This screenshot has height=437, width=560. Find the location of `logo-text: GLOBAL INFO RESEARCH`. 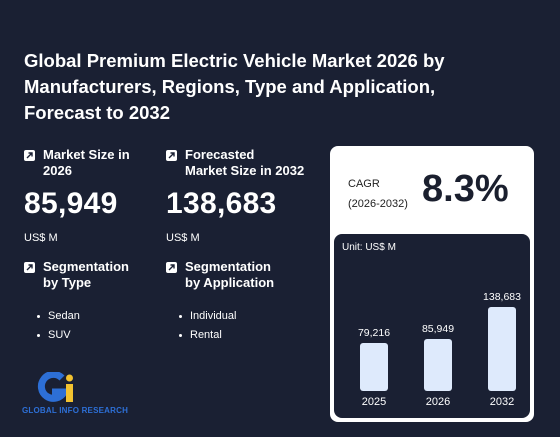

logo-text: GLOBAL INFO RESEARCH is located at coordinates (75, 410).